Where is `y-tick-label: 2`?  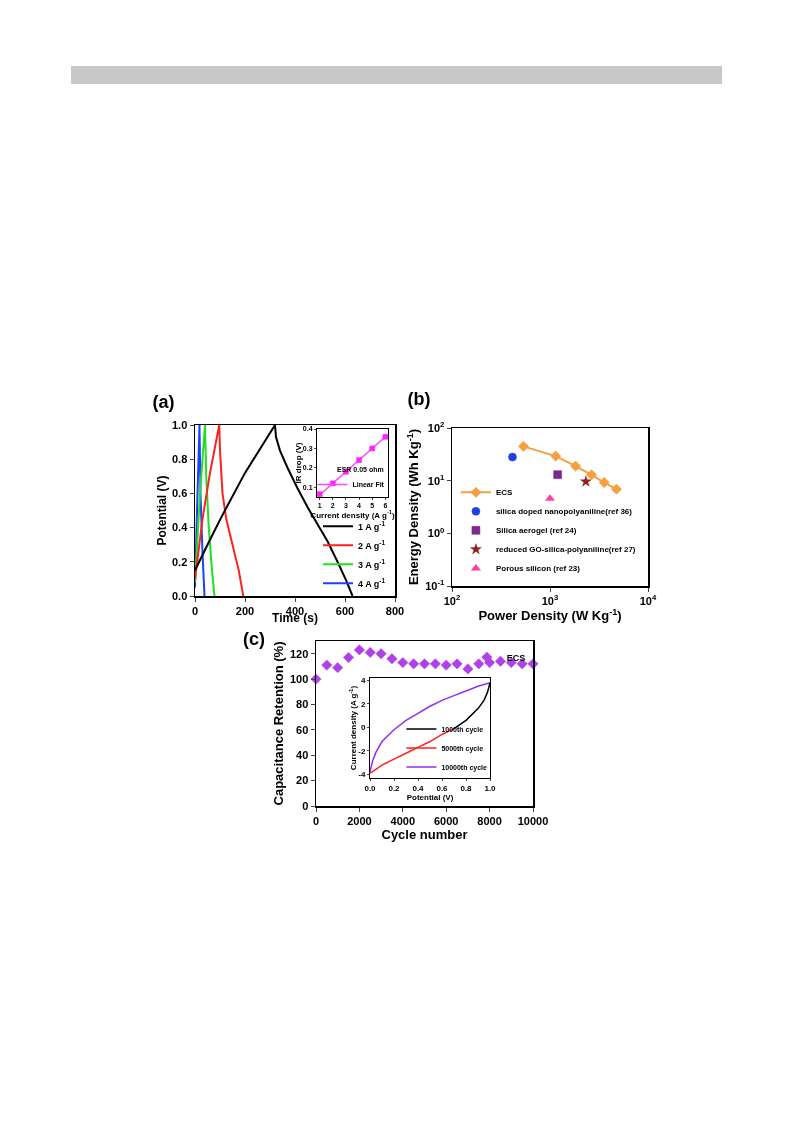
y-tick-label: 2 is located at coordinates (363, 704).